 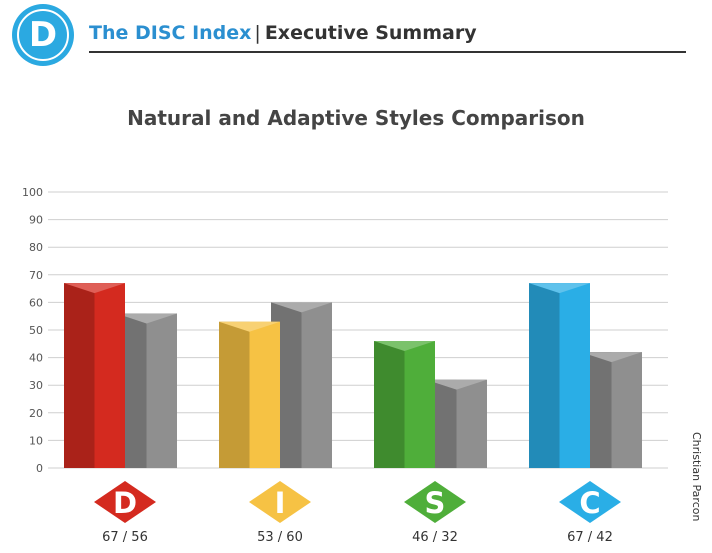 What do you see at coordinates (370, 33) in the screenshot?
I see `header-subtitle: Executive Summary` at bounding box center [370, 33].